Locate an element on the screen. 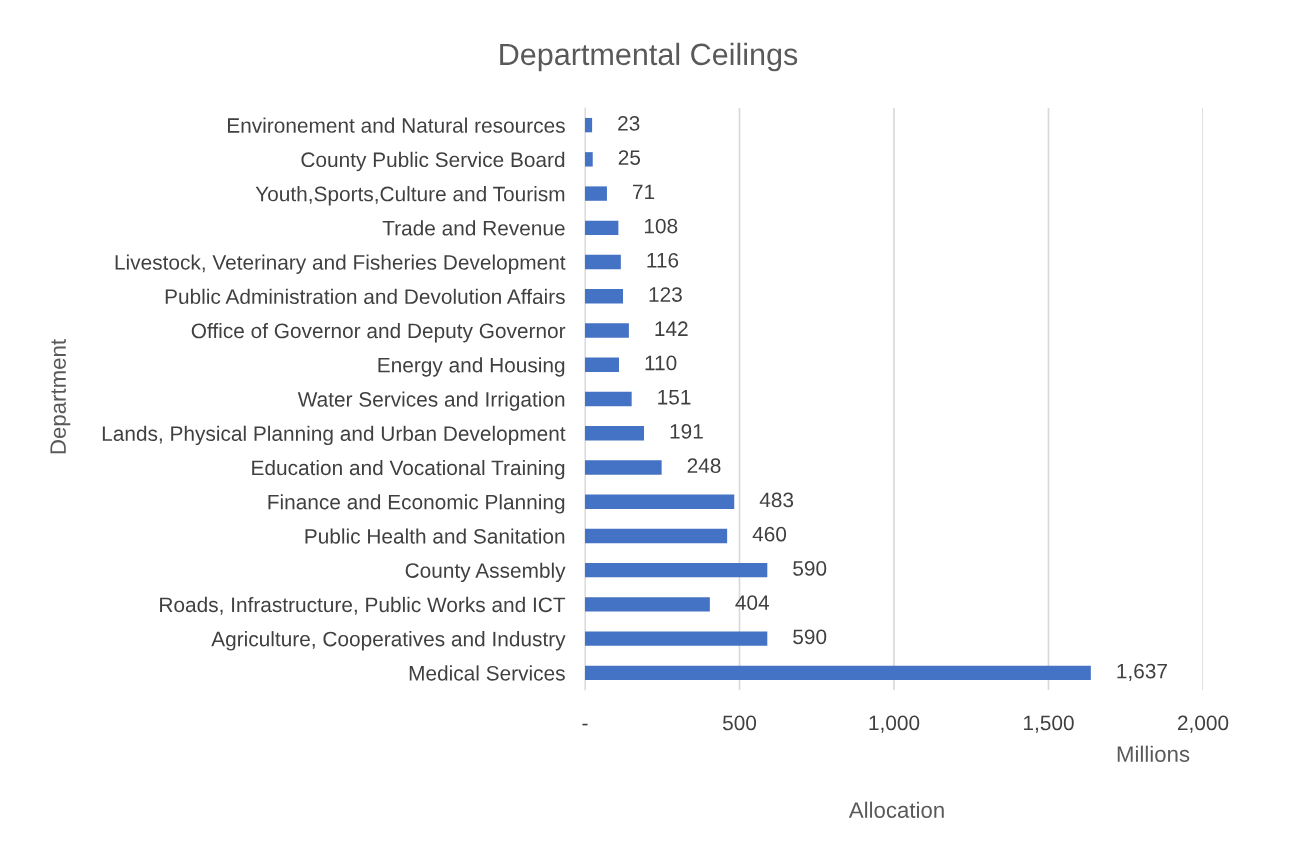 Image resolution: width=1296 pixels, height=855 pixels. data-label: 1,637 is located at coordinates (1142, 672).